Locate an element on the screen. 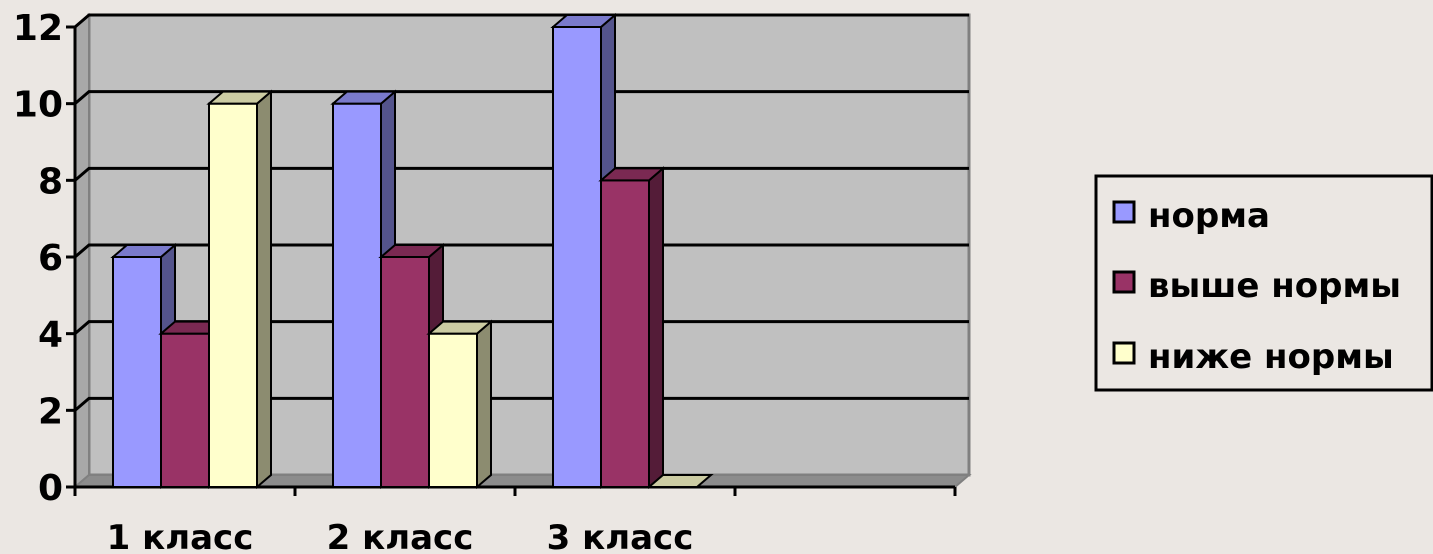 This screenshot has height=554, width=1433. legend-label: ниже нормы is located at coordinates (1271, 357).